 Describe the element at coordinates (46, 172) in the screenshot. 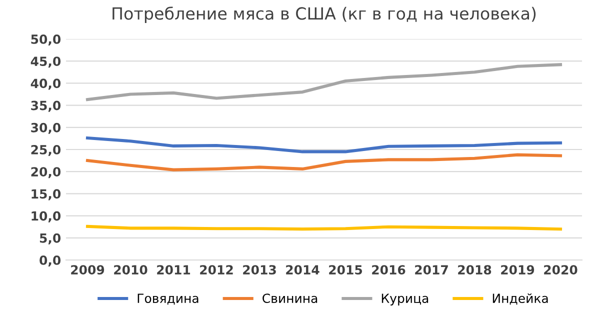

I see `y-tick-label: 20,0` at that location.